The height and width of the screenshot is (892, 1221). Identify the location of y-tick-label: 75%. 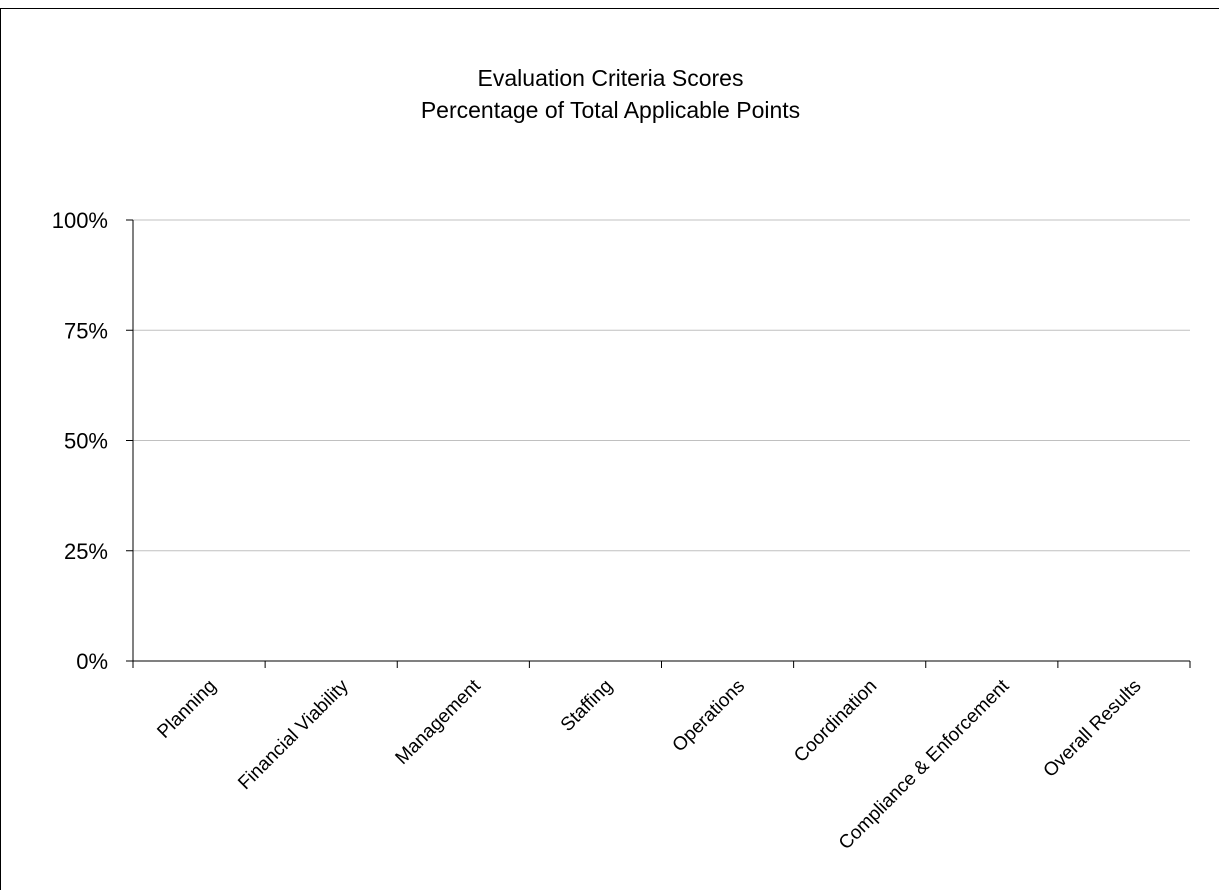
(86, 330).